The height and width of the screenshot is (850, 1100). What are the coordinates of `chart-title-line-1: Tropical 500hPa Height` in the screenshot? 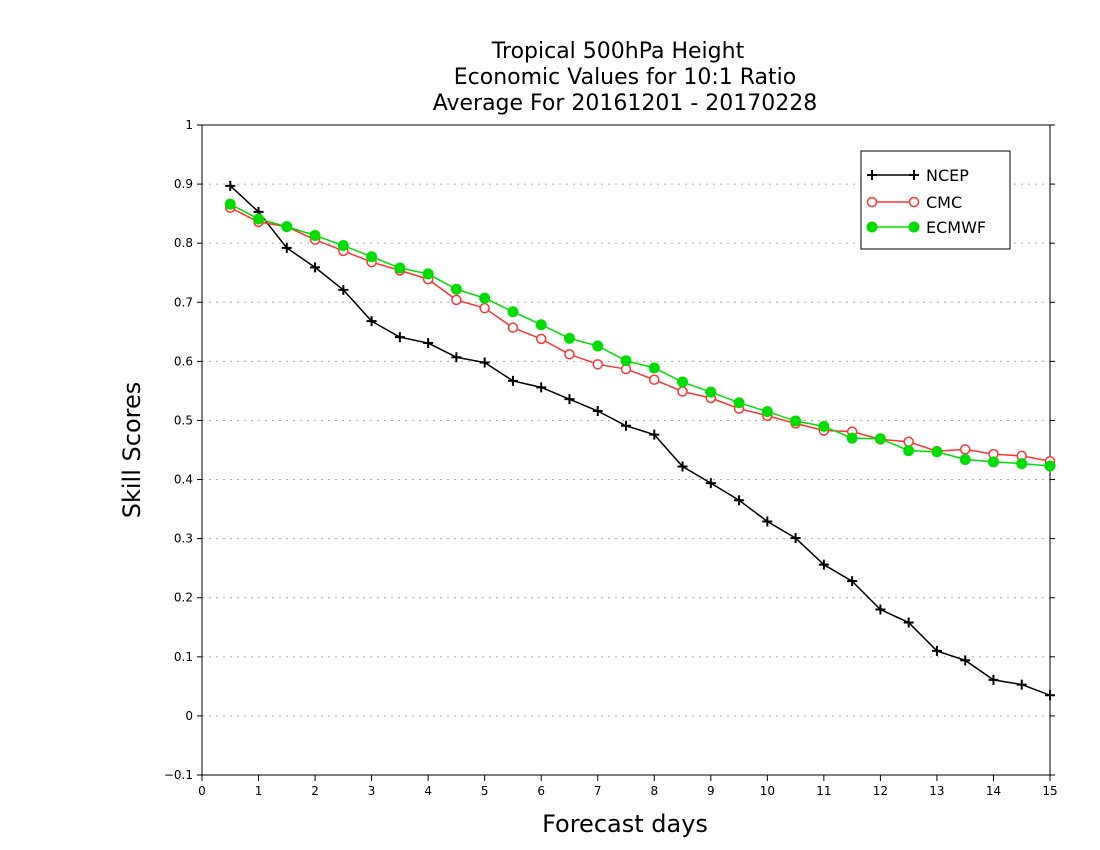 It's located at (618, 51).